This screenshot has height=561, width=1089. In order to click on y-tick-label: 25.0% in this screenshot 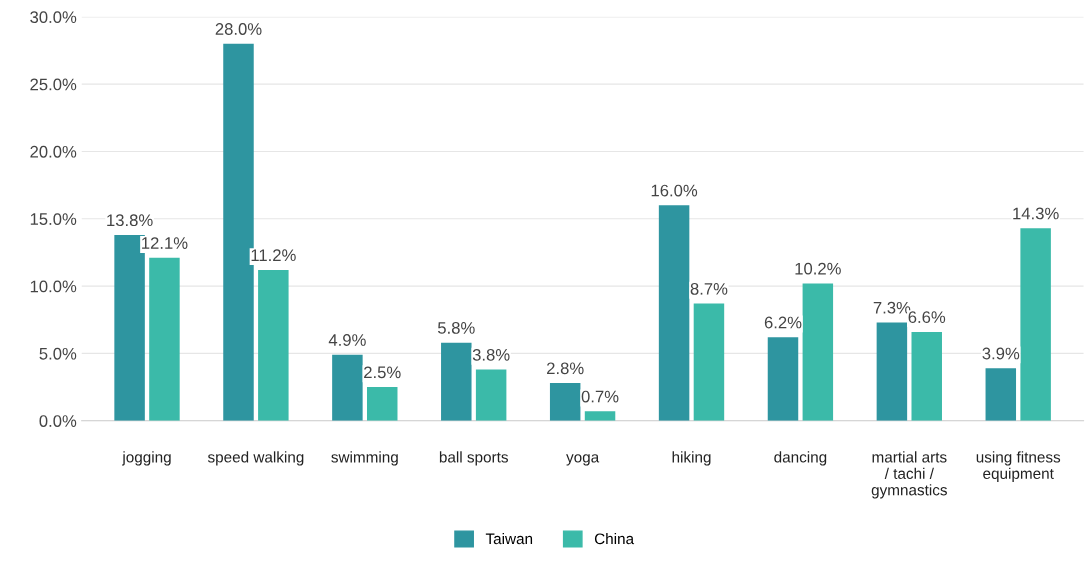, I will do `click(53, 84)`.